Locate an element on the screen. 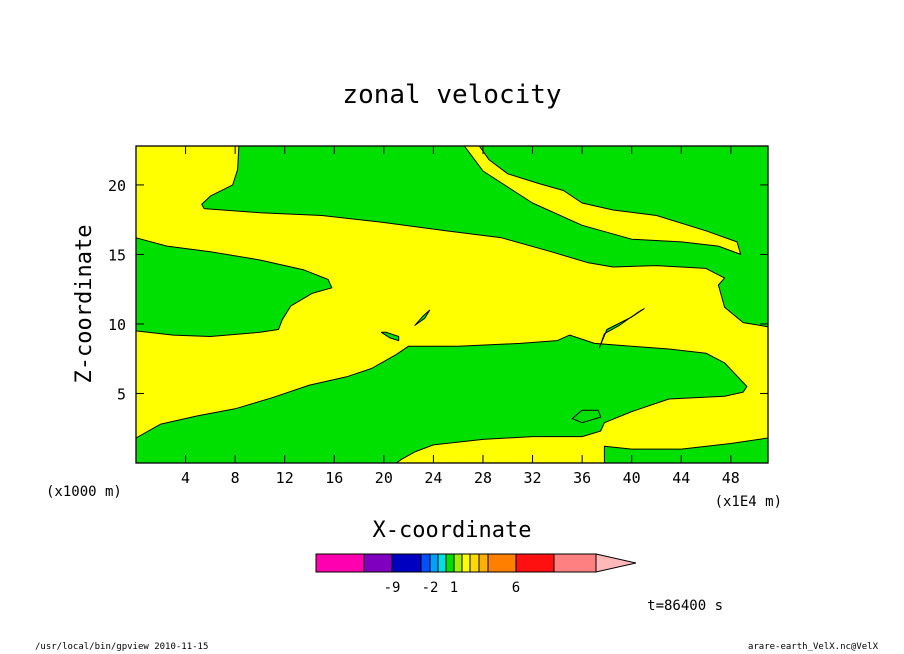 The height and width of the screenshot is (654, 904). footer-right: arare-earth_VelX.nc@VelX is located at coordinates (812, 647).